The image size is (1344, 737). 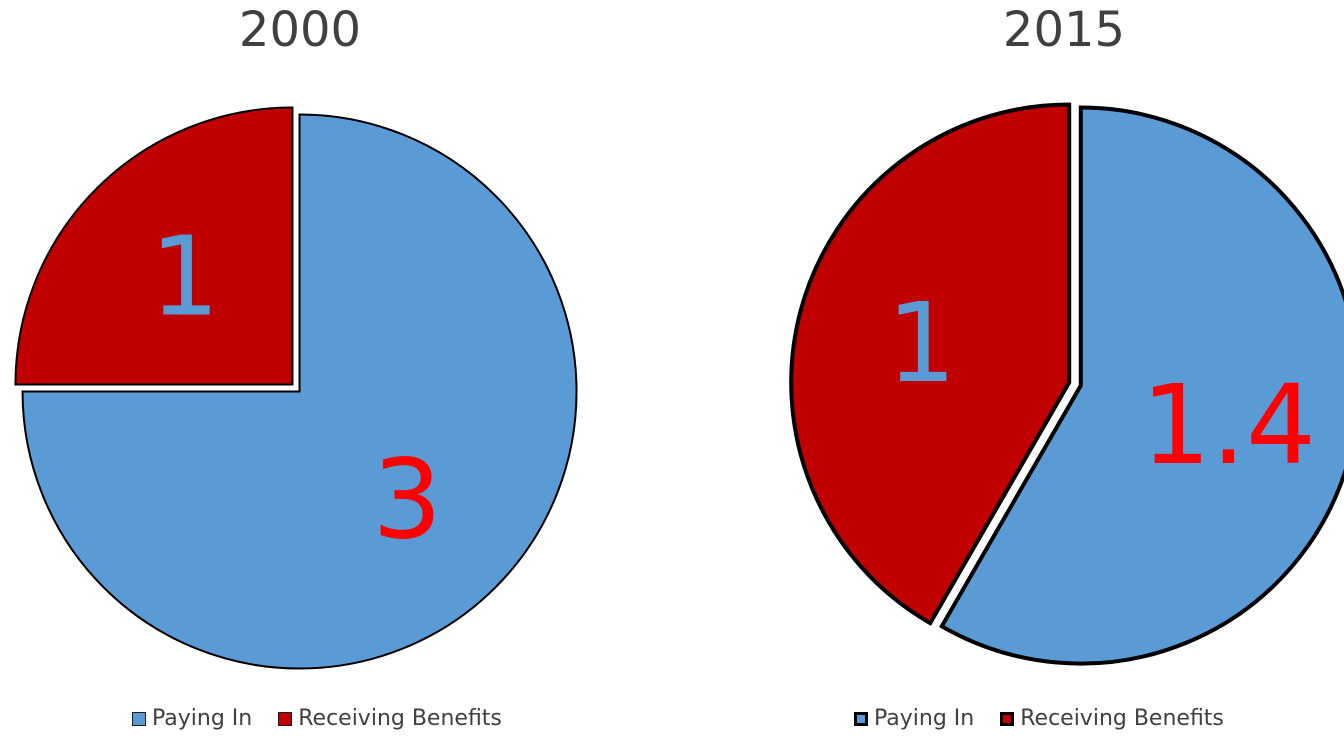 I want to click on data-label-paying-in: 3, so click(x=407, y=499).